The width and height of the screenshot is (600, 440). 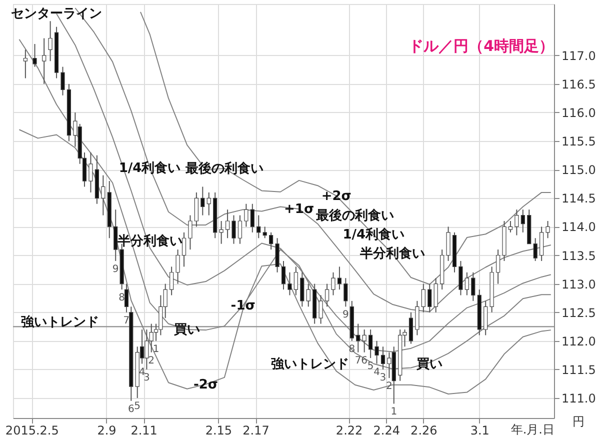 I want to click on y-tick-label: 111.0, so click(x=579, y=399).